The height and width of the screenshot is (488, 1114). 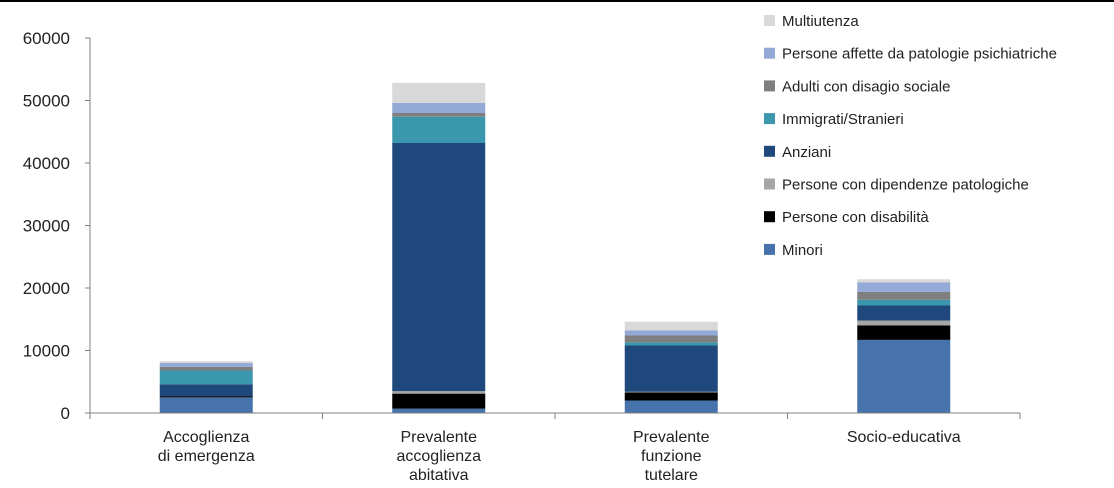 What do you see at coordinates (46, 163) in the screenshot?
I see `y-tick-label: 40000` at bounding box center [46, 163].